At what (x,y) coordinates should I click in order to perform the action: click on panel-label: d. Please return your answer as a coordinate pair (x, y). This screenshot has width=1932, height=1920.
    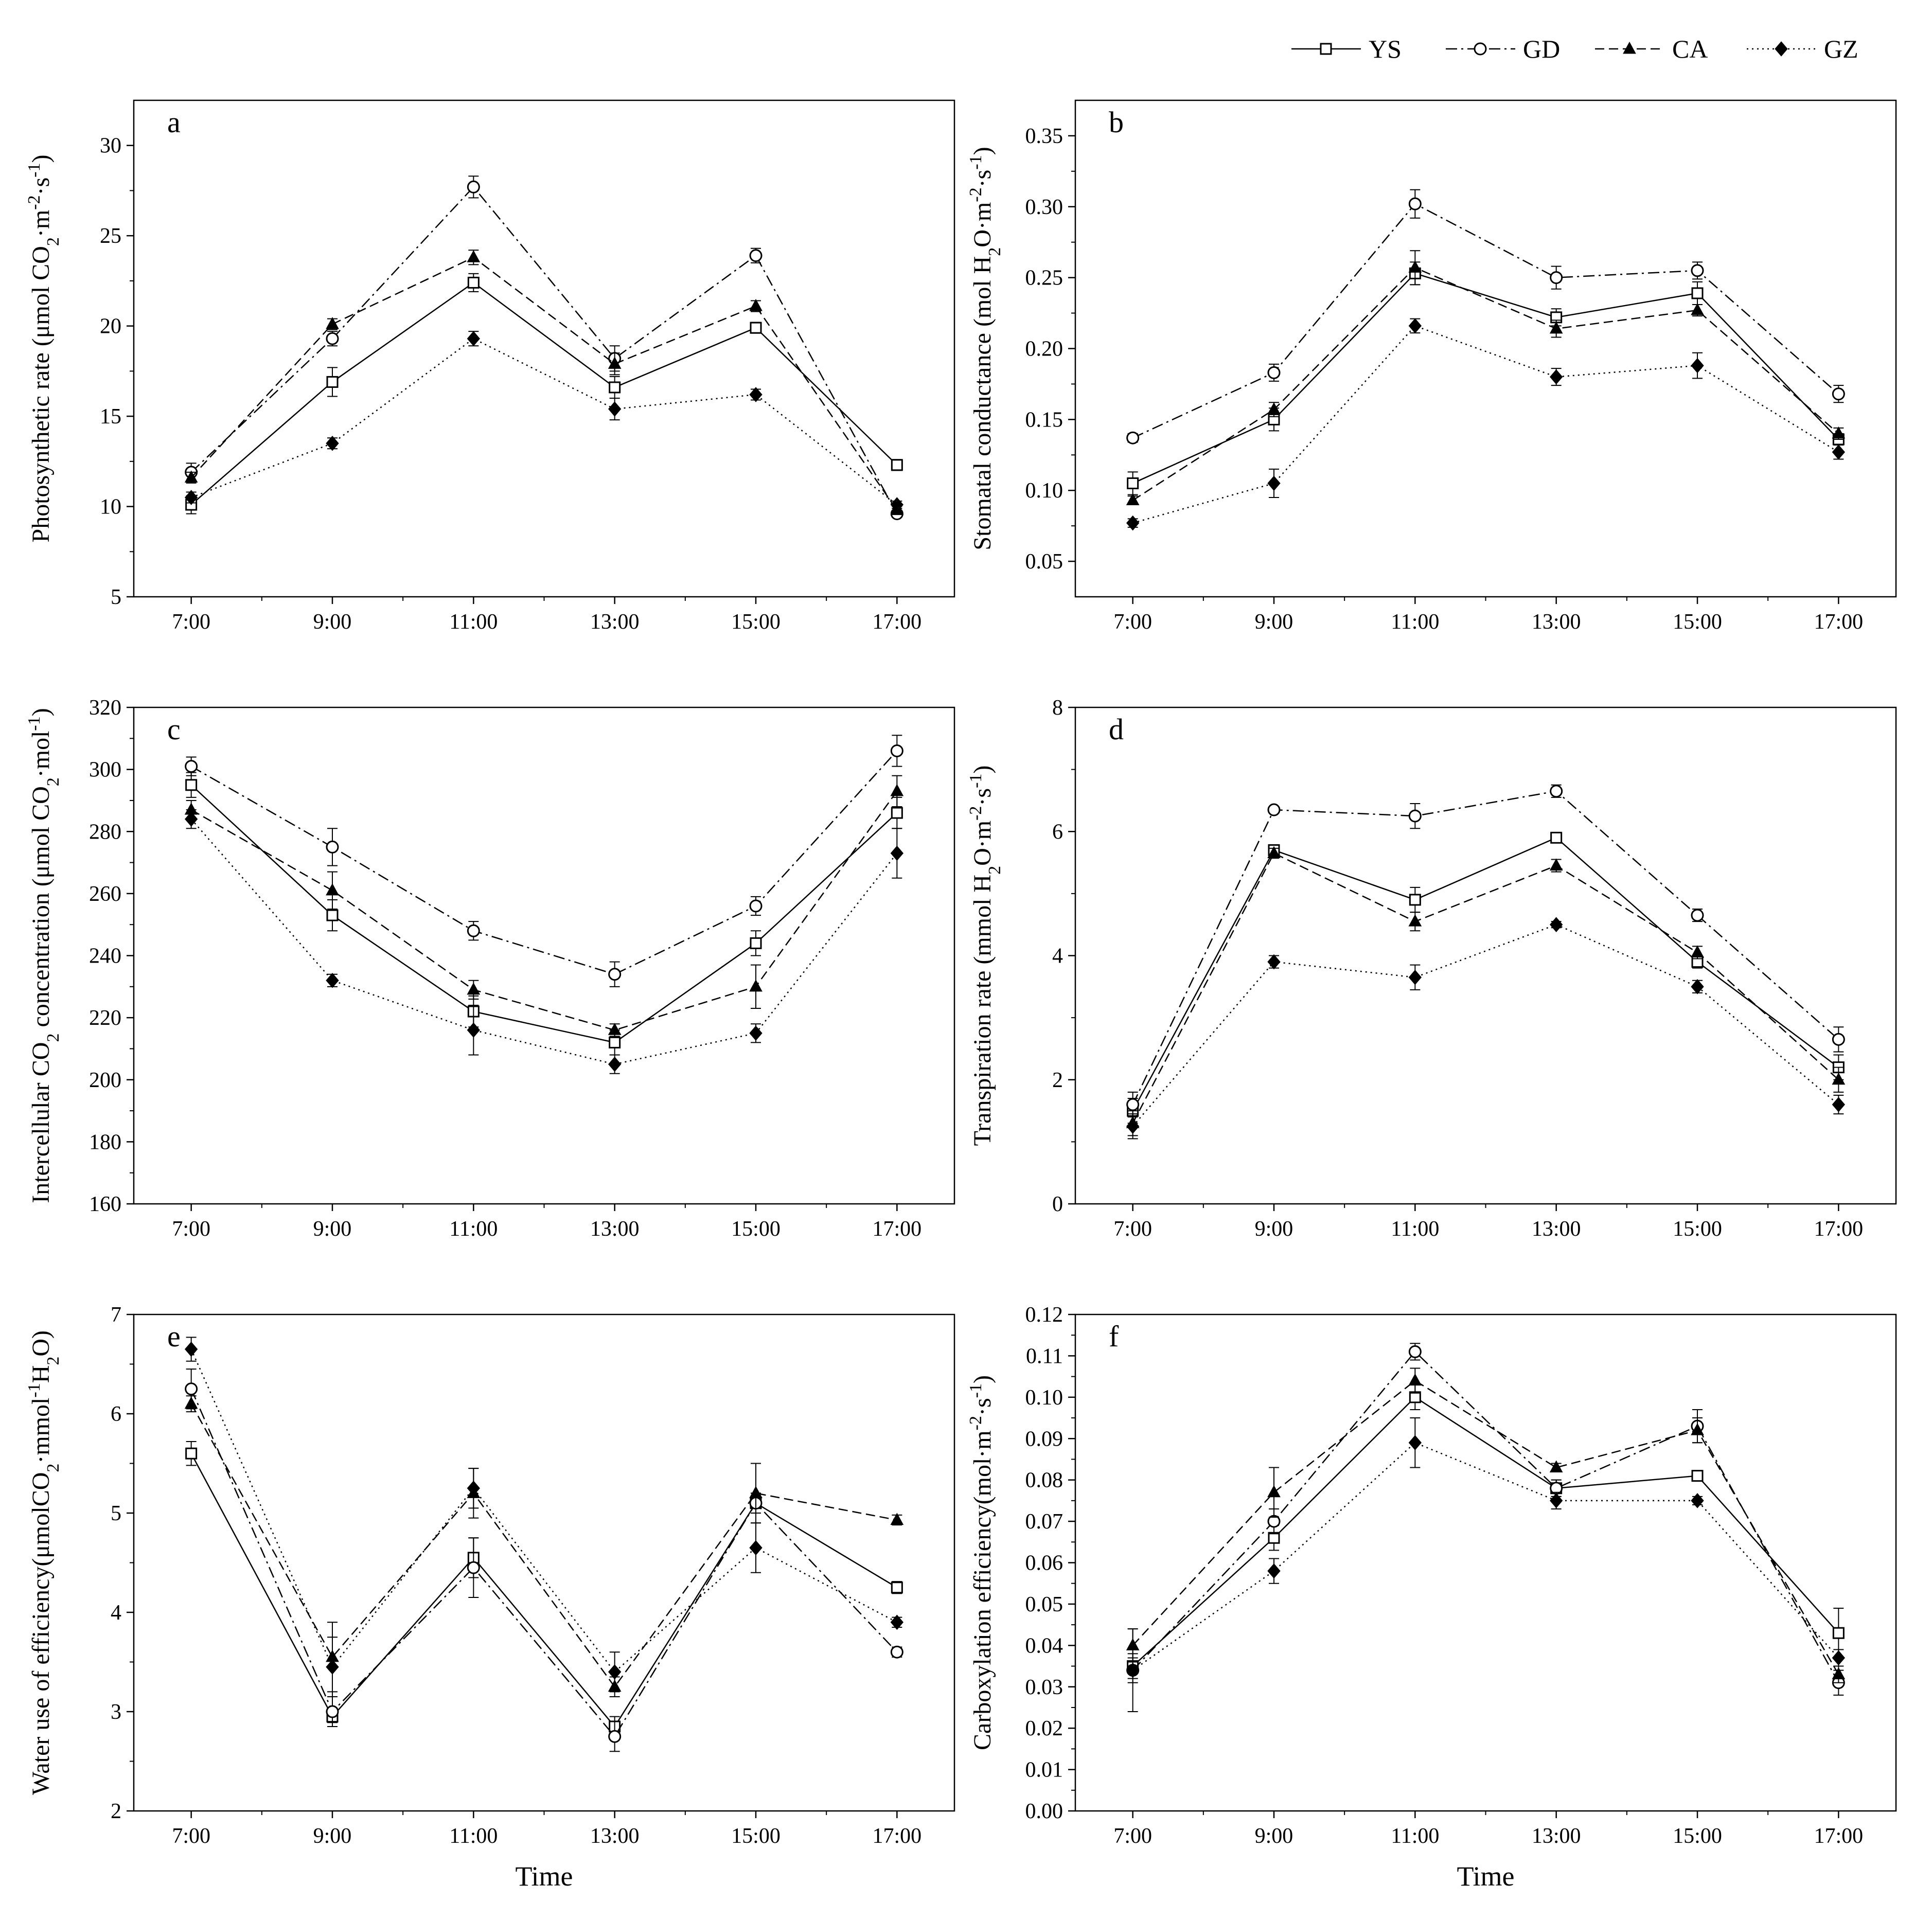
    Looking at the image, I should click on (1116, 729).